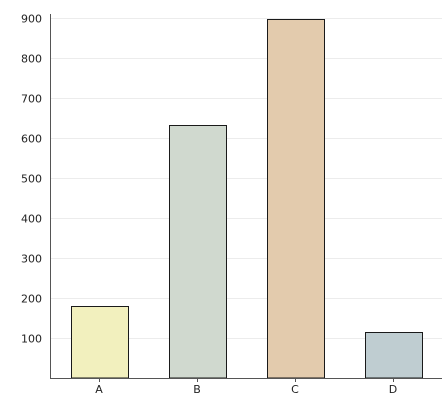 The width and height of the screenshot is (442, 396). I want to click on bar-B, so click(198, 252).